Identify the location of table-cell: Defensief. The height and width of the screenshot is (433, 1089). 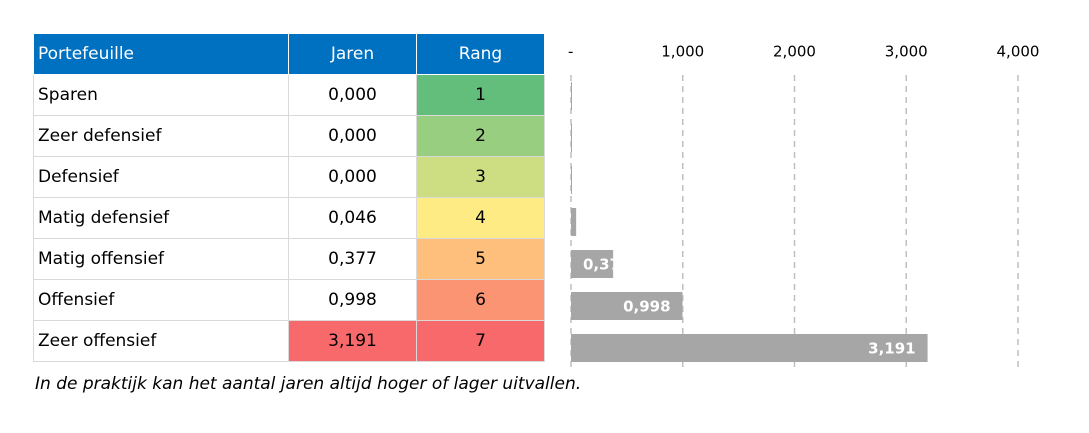
(161, 177).